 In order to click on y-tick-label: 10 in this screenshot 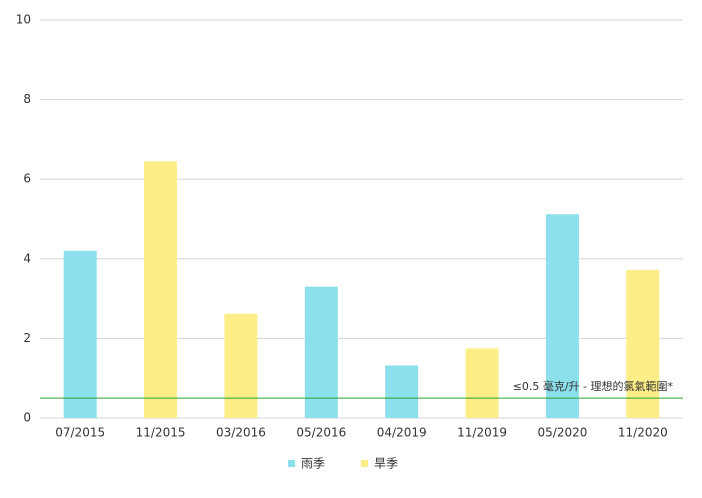, I will do `click(23, 20)`.